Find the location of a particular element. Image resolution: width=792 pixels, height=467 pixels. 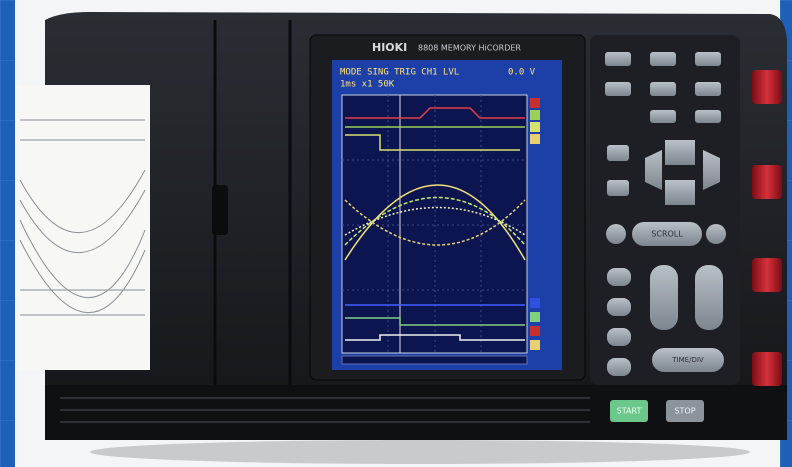

scroll-label: SCROLL is located at coordinates (667, 234).